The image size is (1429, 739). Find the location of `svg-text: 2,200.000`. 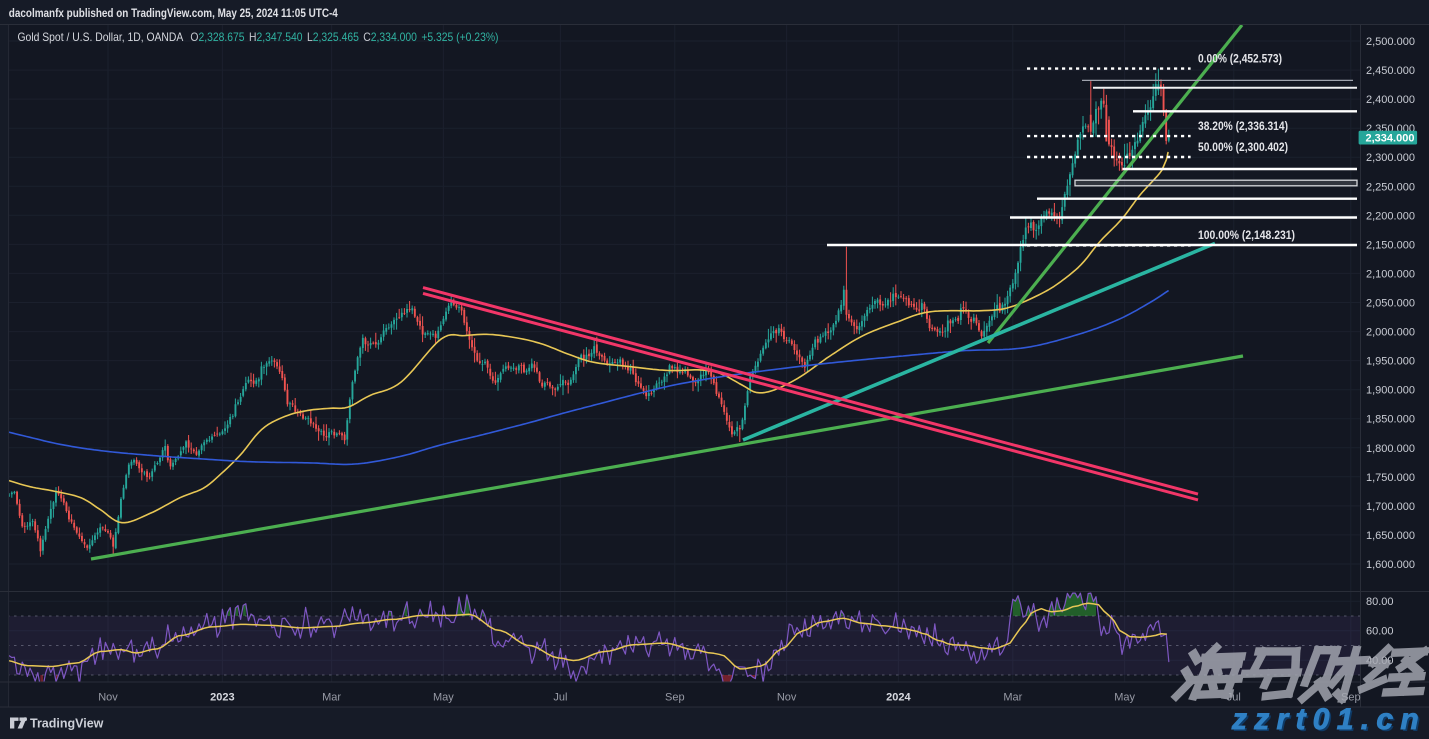

svg-text: 2,200.000 is located at coordinates (1390, 216).